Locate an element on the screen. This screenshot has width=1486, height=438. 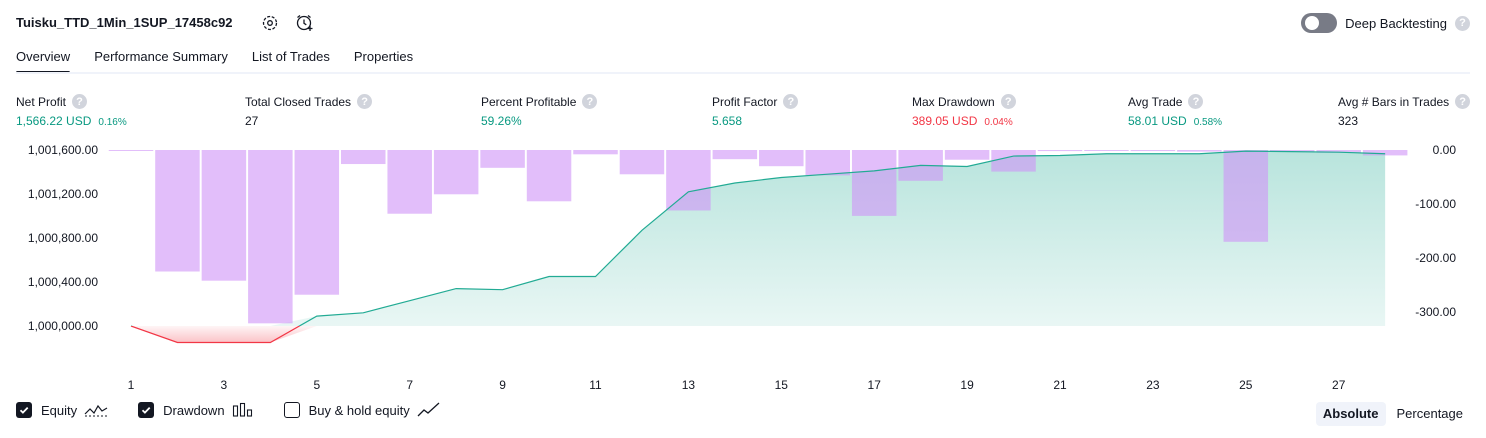
x-axis-tick: 23 is located at coordinates (1153, 385).